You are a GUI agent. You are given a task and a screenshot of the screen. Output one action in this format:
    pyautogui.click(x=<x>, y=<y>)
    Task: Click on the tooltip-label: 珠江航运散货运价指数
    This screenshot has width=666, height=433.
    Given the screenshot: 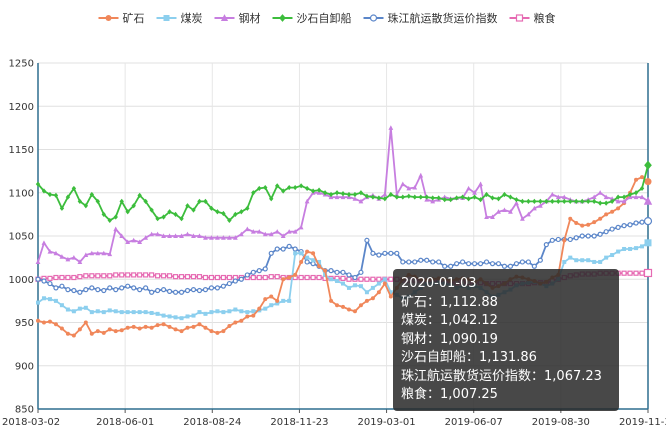 What is the action you would take?
    pyautogui.click(x=466, y=376)
    